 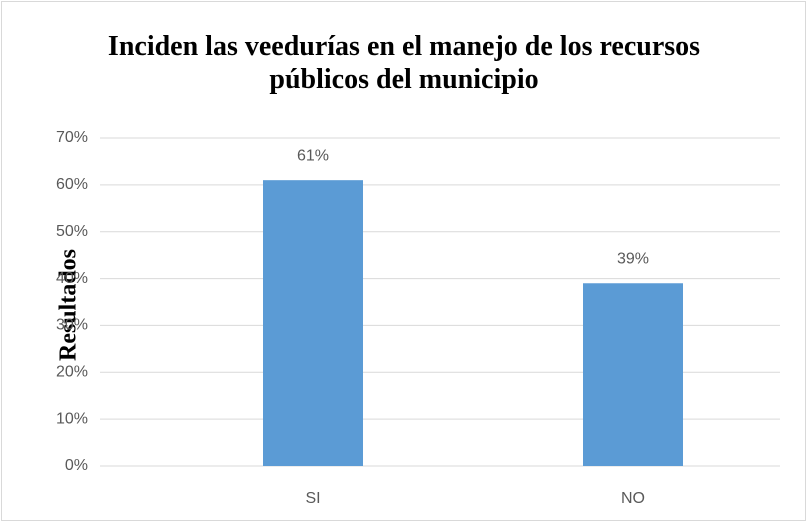 I want to click on y-tick-label: 20%, so click(x=72, y=372).